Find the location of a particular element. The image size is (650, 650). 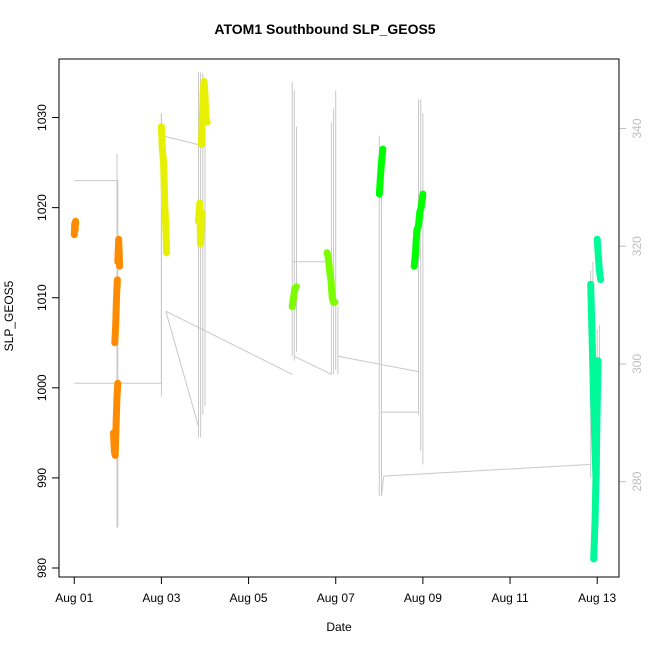

x-axis-label: Date is located at coordinates (339, 627).